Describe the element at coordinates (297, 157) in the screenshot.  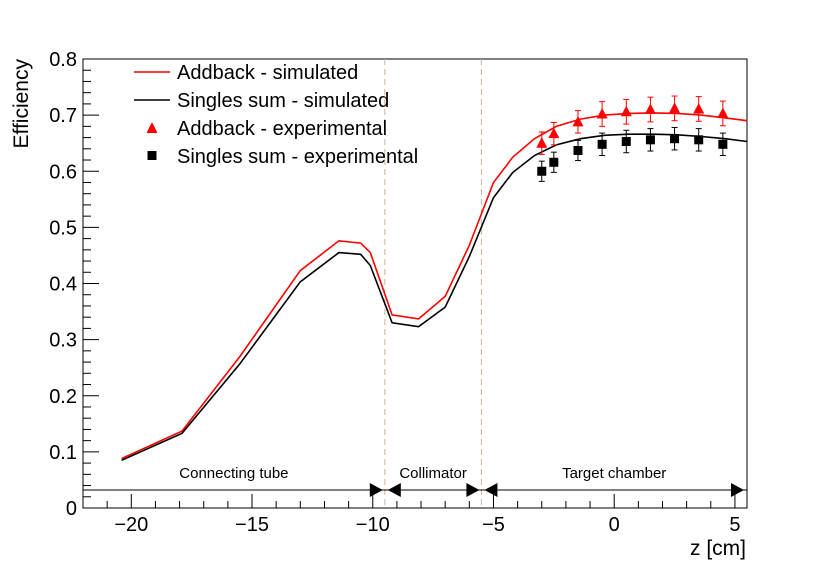
I see `legend-label: Singles sum - experimental` at that location.